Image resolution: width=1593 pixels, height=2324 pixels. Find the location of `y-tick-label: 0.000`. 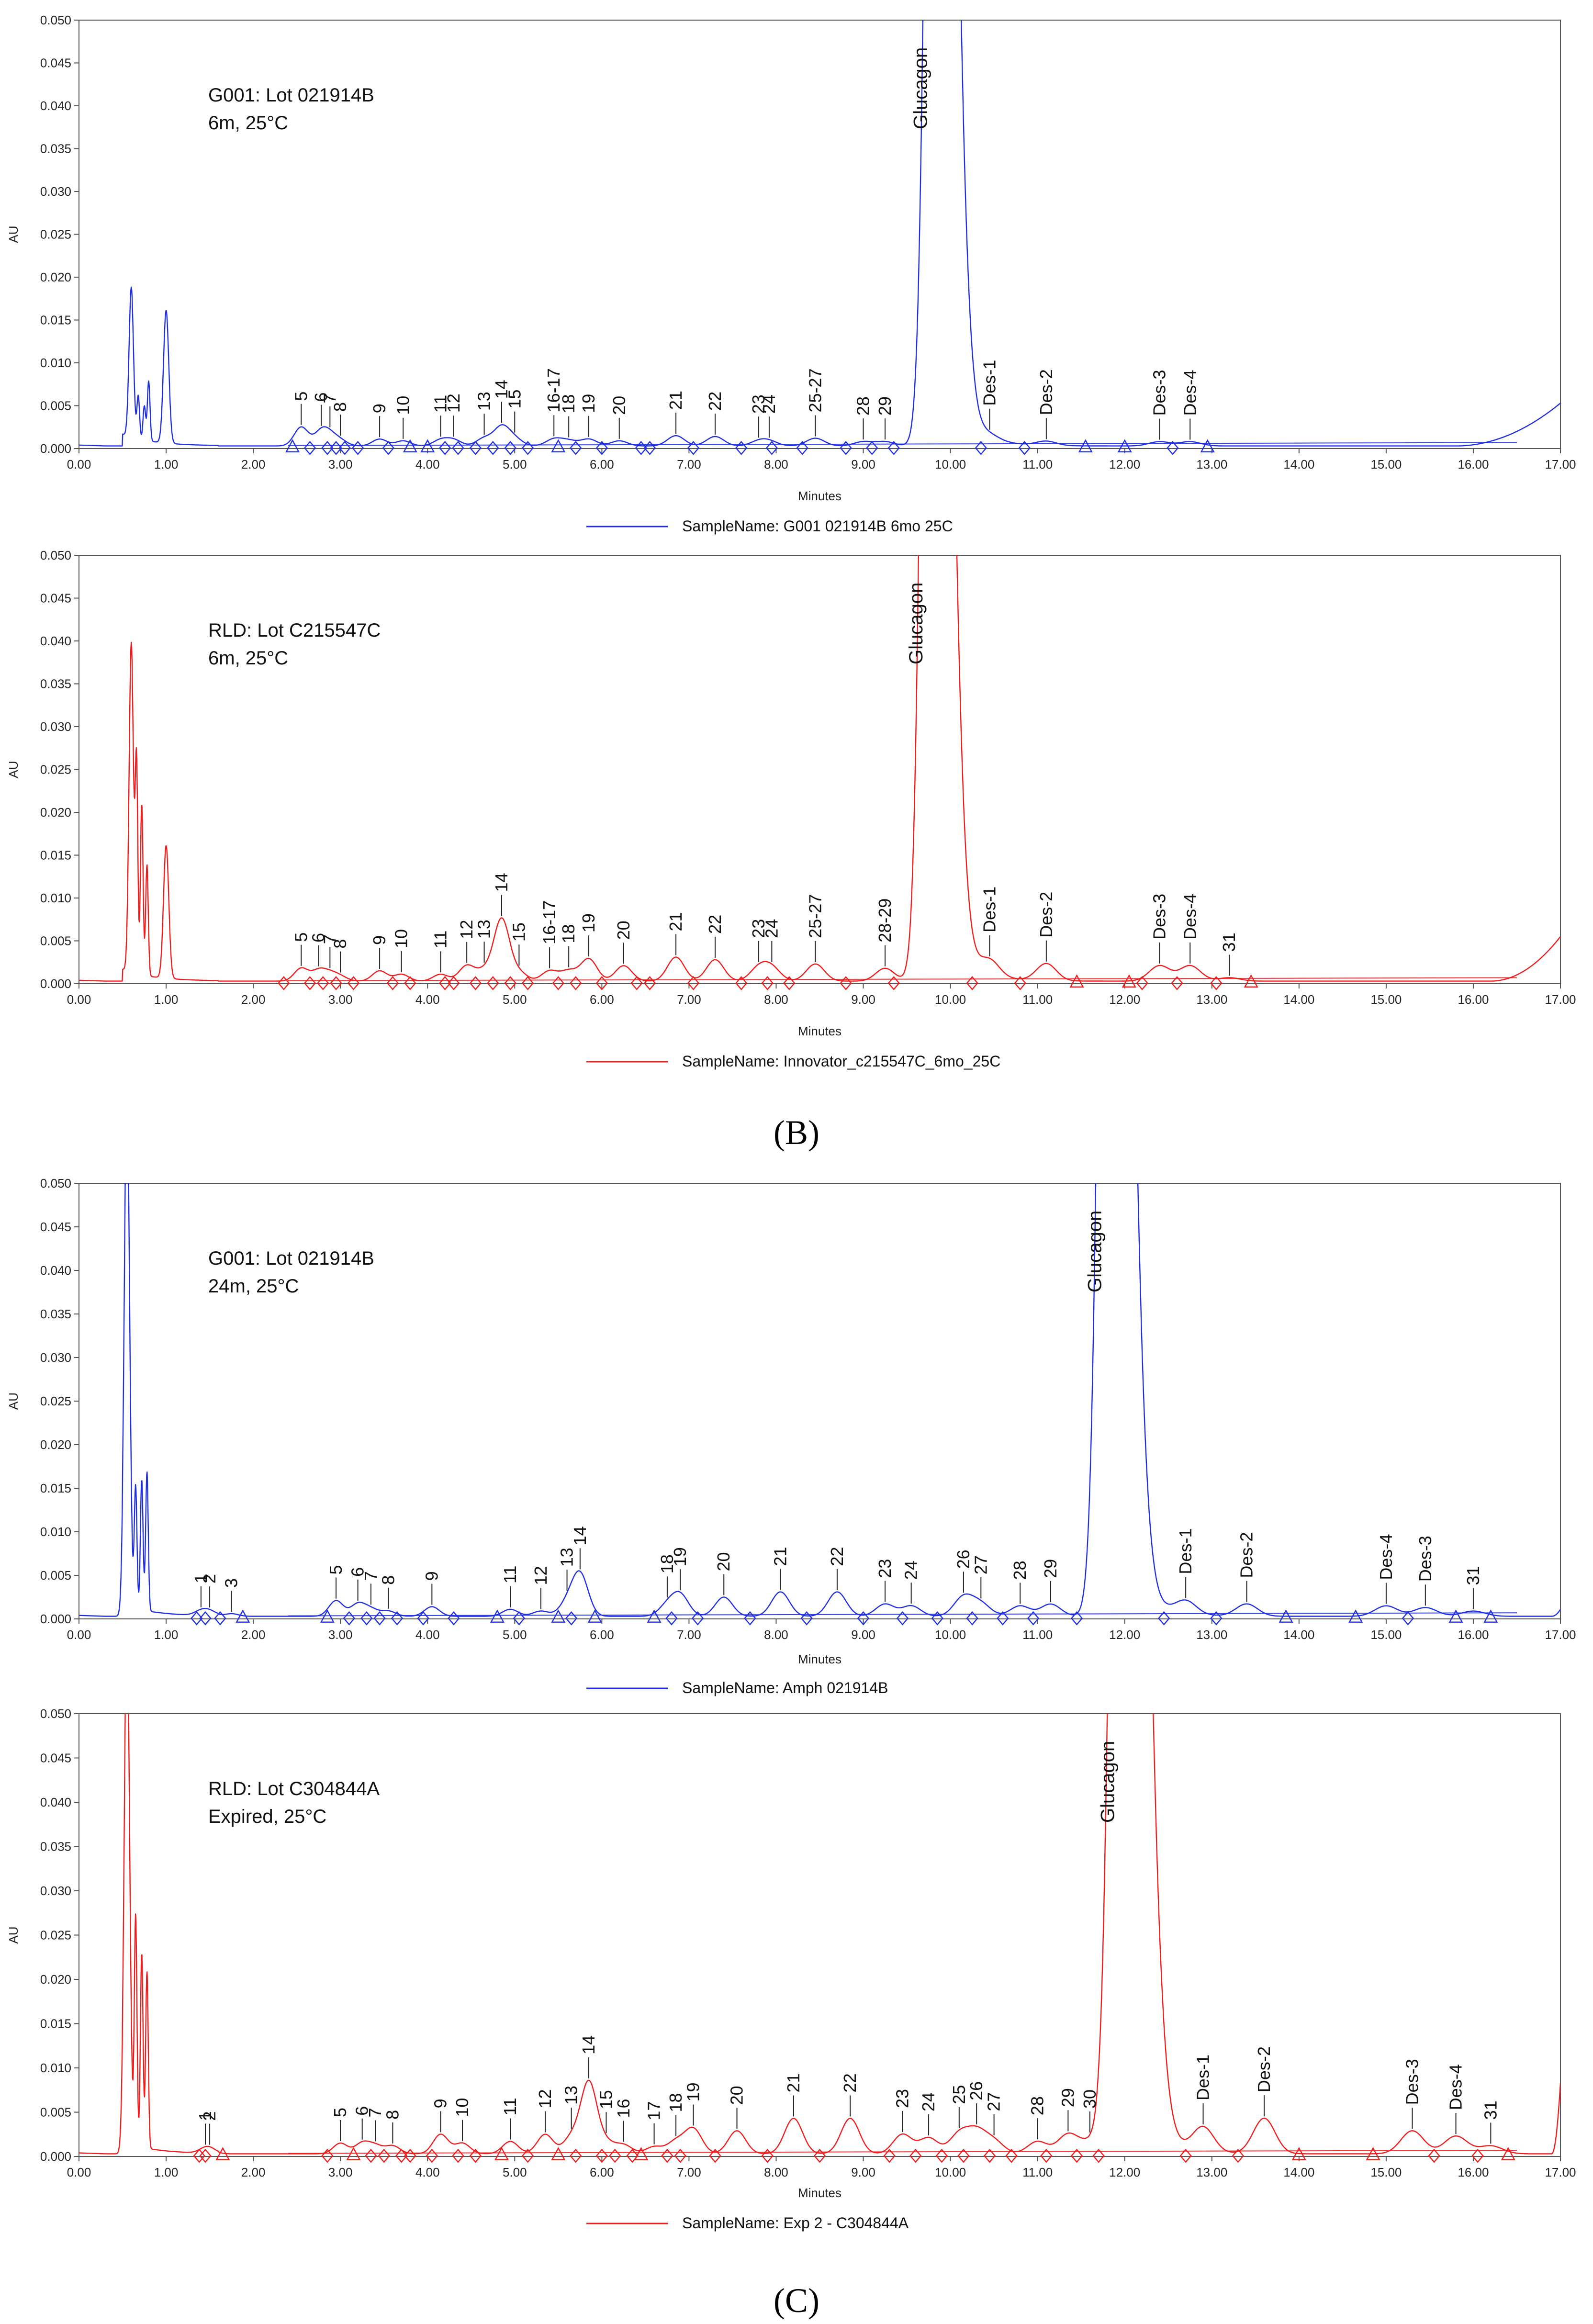

y-tick-label: 0.000 is located at coordinates (55, 984).